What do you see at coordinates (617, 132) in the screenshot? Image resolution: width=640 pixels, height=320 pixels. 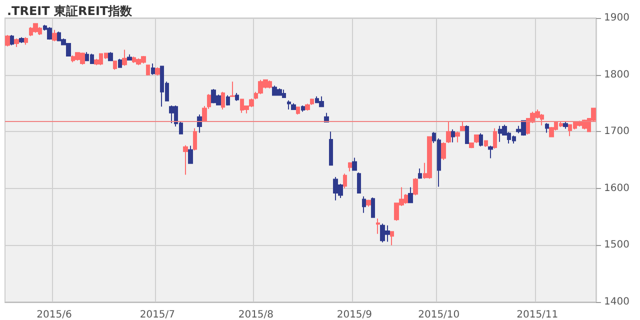 I see `y-tick-label: 1700` at bounding box center [617, 132].